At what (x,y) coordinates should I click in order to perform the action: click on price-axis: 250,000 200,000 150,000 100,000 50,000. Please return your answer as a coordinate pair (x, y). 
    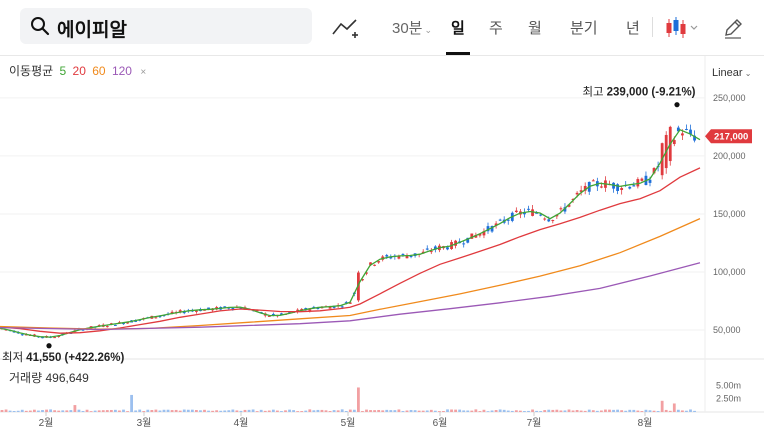
    Looking at the image, I should click on (729, 214).